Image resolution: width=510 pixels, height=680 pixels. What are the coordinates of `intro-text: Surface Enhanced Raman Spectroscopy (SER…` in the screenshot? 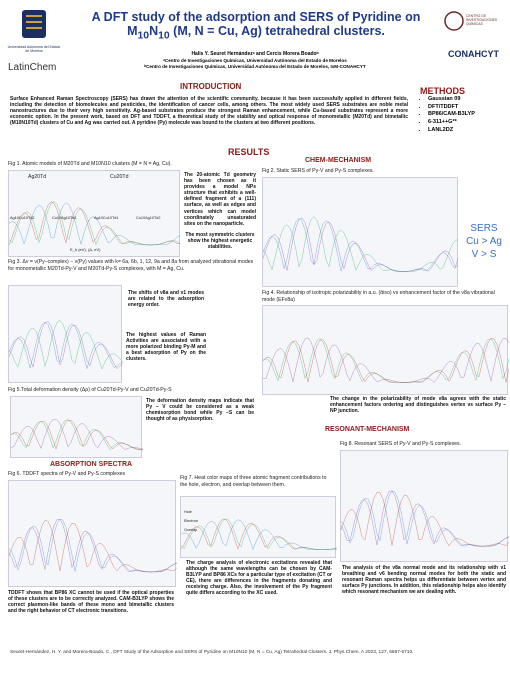 It's located at (209, 111).